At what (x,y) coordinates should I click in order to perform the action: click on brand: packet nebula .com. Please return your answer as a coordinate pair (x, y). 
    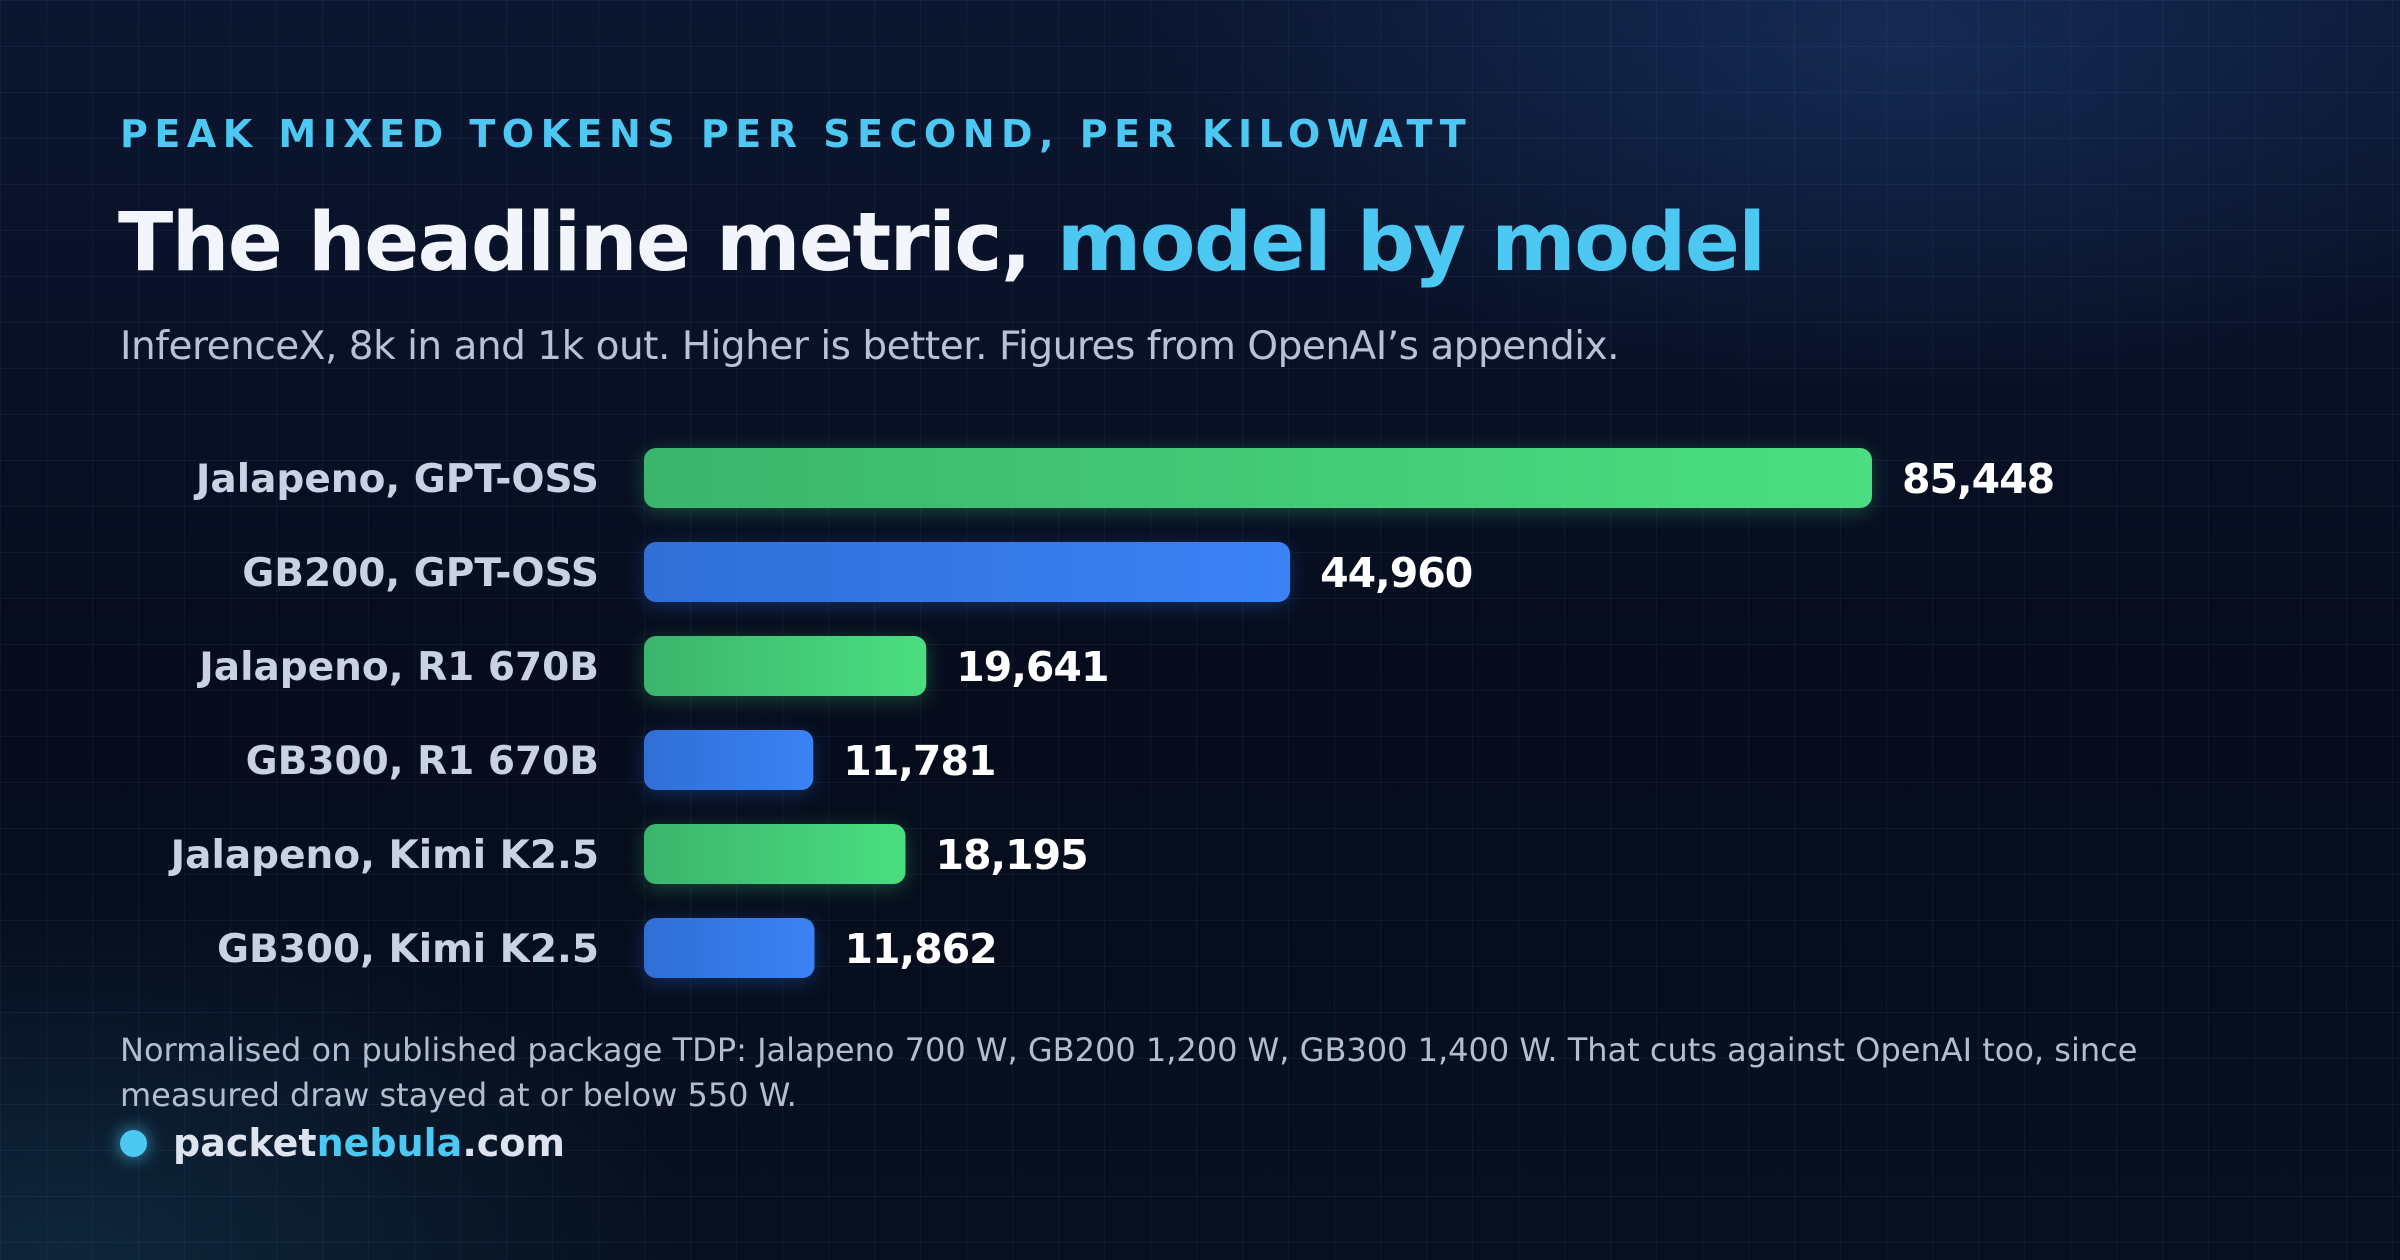
    Looking at the image, I should click on (342, 1143).